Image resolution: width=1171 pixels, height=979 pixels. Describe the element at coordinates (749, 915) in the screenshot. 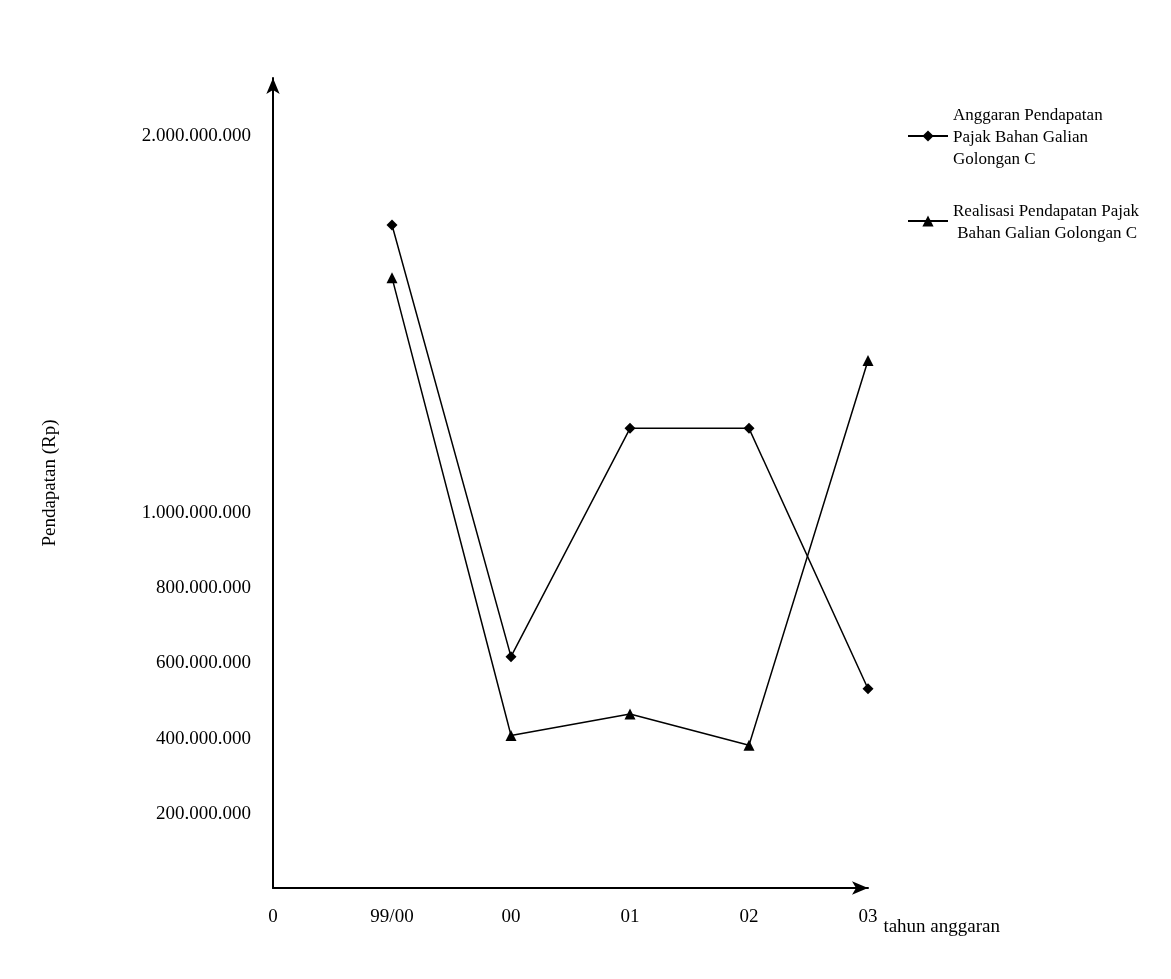

I see `x-tick-label: 02` at that location.